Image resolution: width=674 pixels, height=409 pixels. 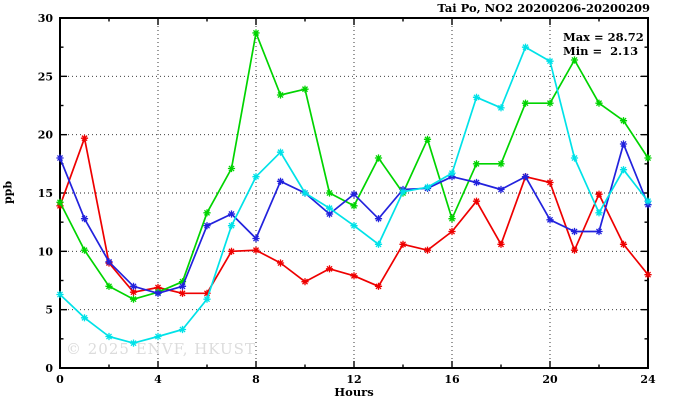 What do you see at coordinates (452, 379) in the screenshot?
I see `x-tick-label: 16` at bounding box center [452, 379].